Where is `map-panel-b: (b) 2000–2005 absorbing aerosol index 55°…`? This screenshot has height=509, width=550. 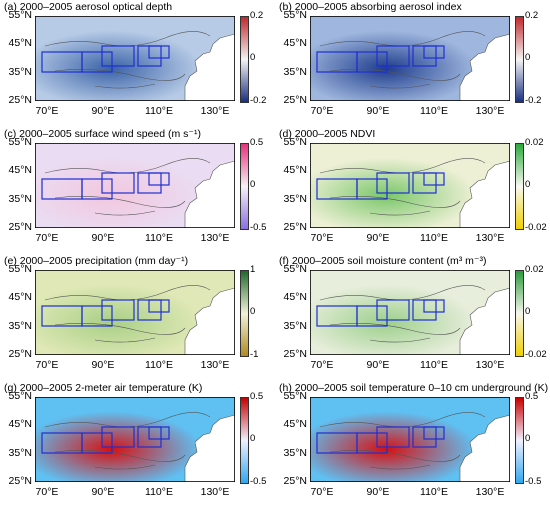 map-panel-b: (b) 2000–2005 absorbing aerosol index 55°… is located at coordinates (412, 63).